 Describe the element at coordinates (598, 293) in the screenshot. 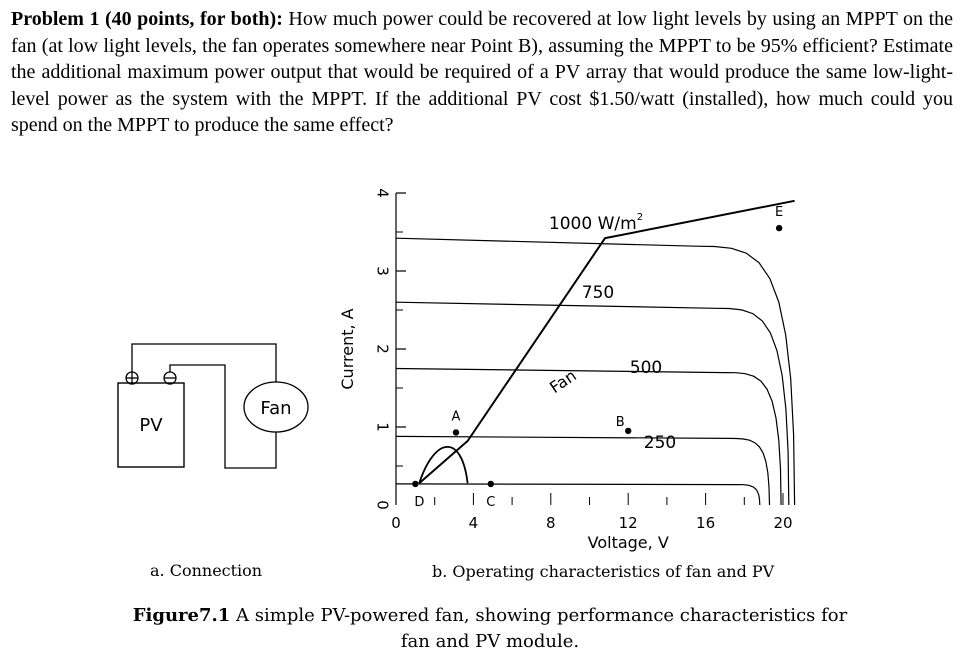

I see `irradiance-label: 750` at that location.